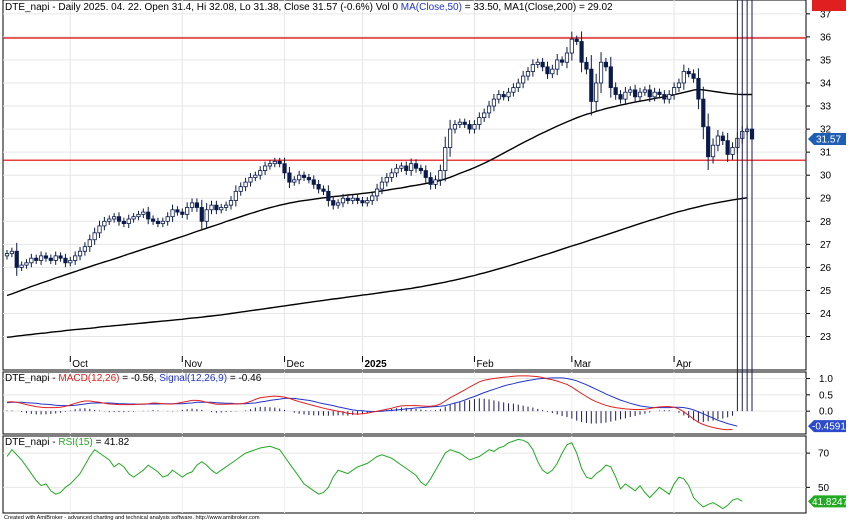 Image resolution: width=850 pixels, height=521 pixels. What do you see at coordinates (826, 83) in the screenshot?
I see `price-y-tick-label: 34` at bounding box center [826, 83].